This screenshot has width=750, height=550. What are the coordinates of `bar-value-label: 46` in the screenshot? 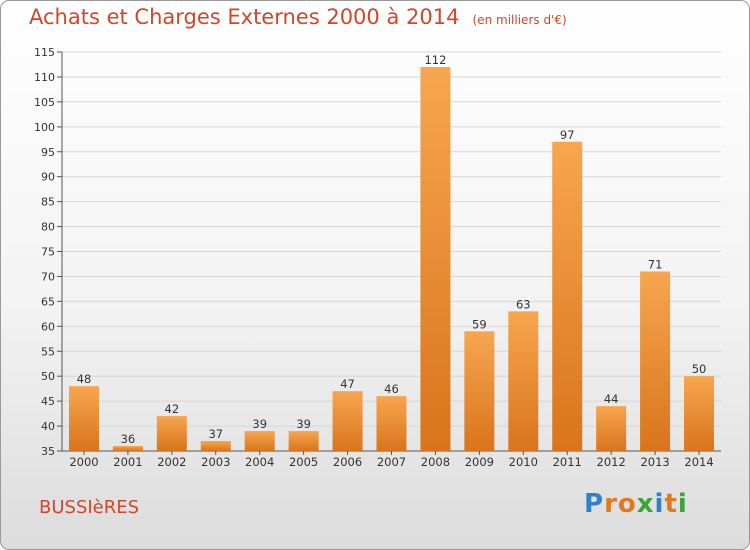 It's located at (391, 389).